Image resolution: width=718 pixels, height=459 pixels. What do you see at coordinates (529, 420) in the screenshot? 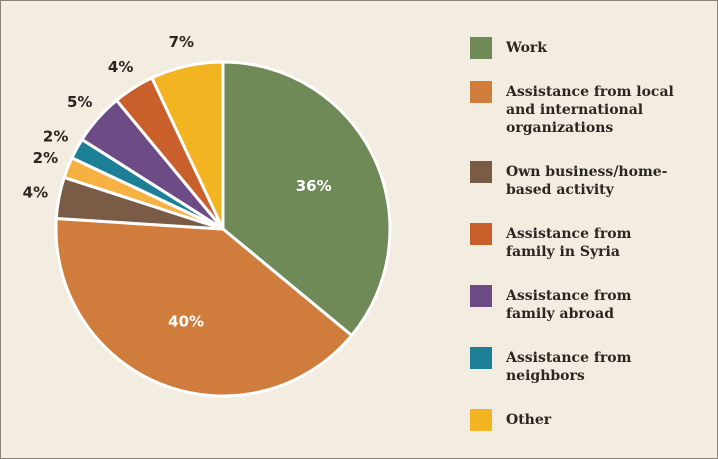
I see `legend-label: Other` at bounding box center [529, 420].